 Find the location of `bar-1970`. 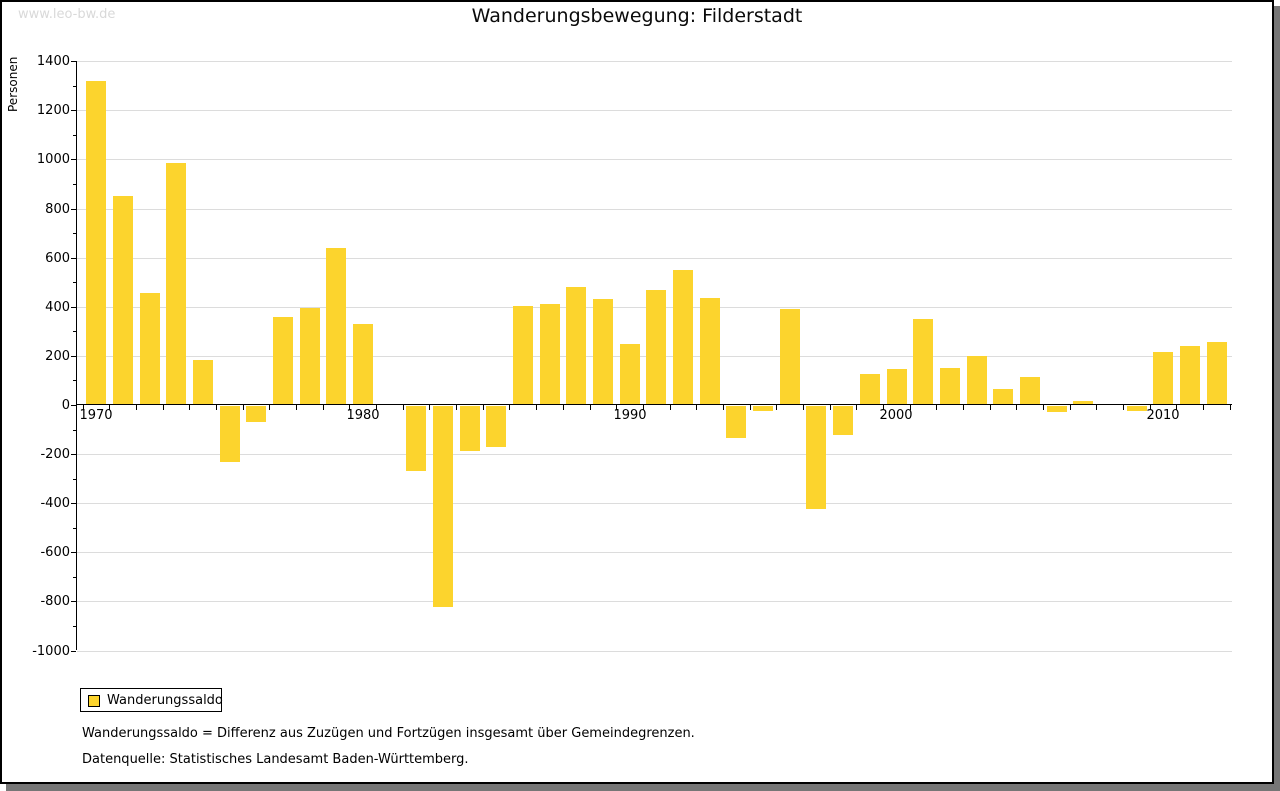

bar-1970 is located at coordinates (96, 243).